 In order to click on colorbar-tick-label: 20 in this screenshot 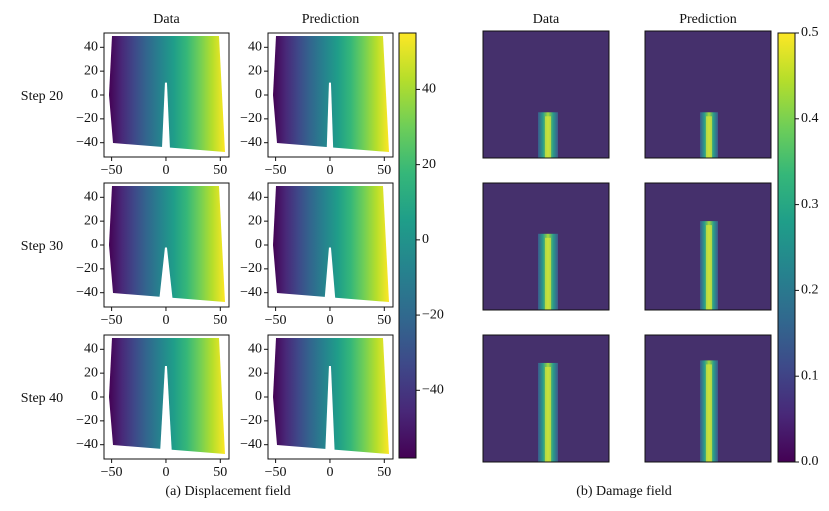, I will do `click(429, 164)`.